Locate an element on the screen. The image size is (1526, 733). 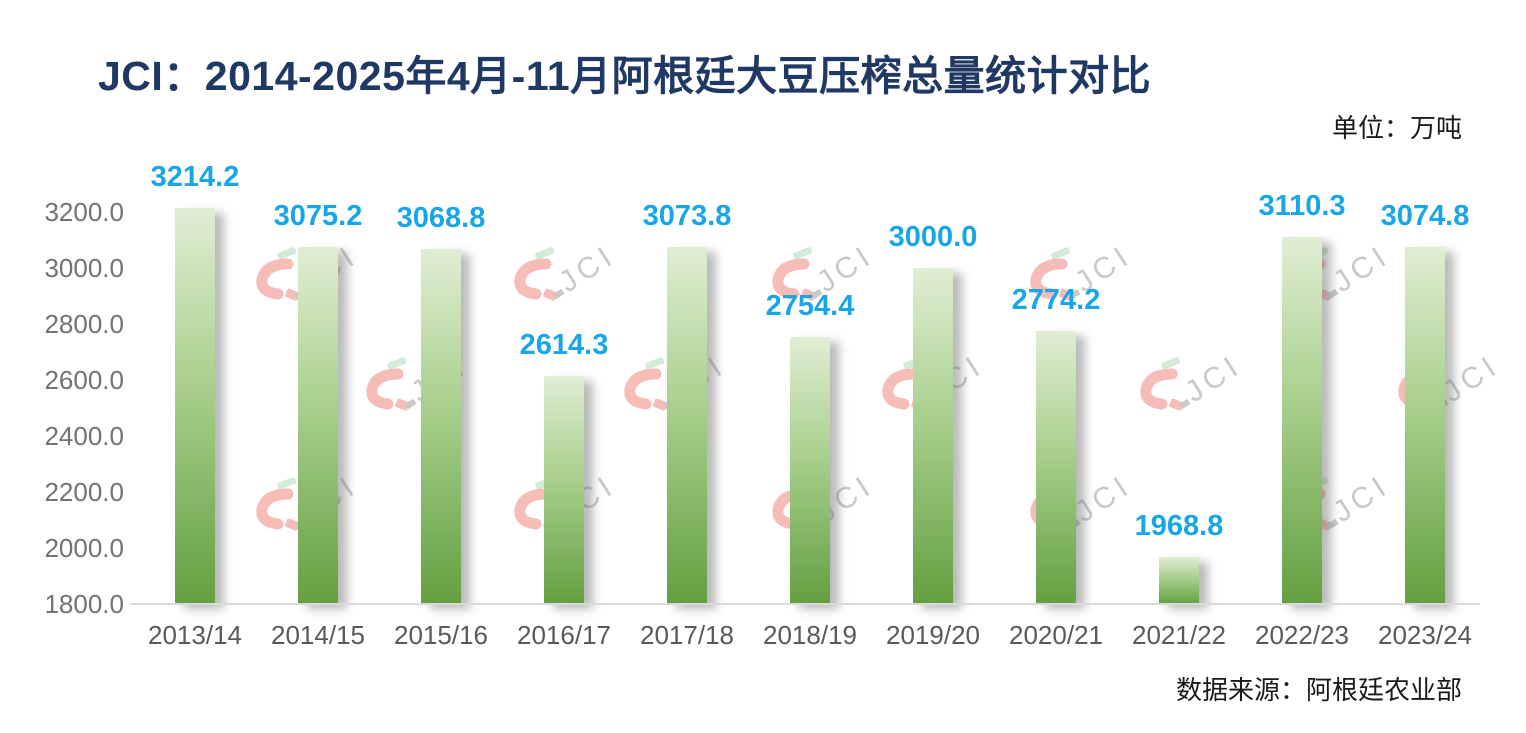
bar-2013/14 is located at coordinates (195, 406).